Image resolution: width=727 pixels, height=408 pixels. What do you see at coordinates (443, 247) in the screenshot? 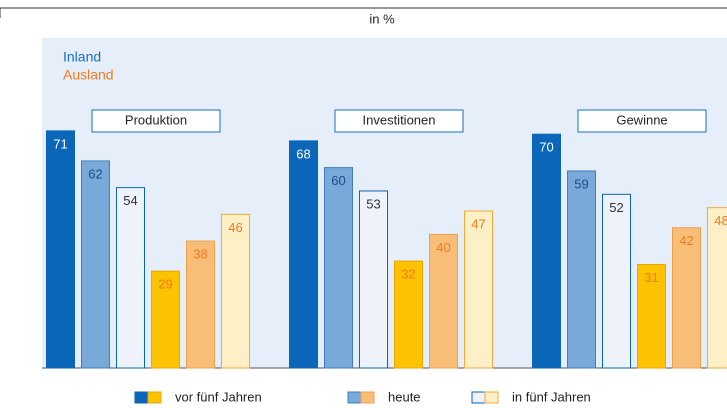
I see `value-label: 40` at bounding box center [443, 247].